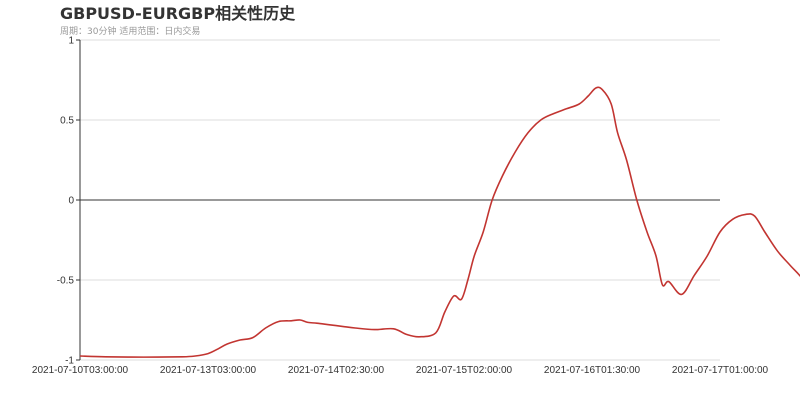  I want to click on x-tick-label: 2021-07-15T02:00:00, so click(464, 370).